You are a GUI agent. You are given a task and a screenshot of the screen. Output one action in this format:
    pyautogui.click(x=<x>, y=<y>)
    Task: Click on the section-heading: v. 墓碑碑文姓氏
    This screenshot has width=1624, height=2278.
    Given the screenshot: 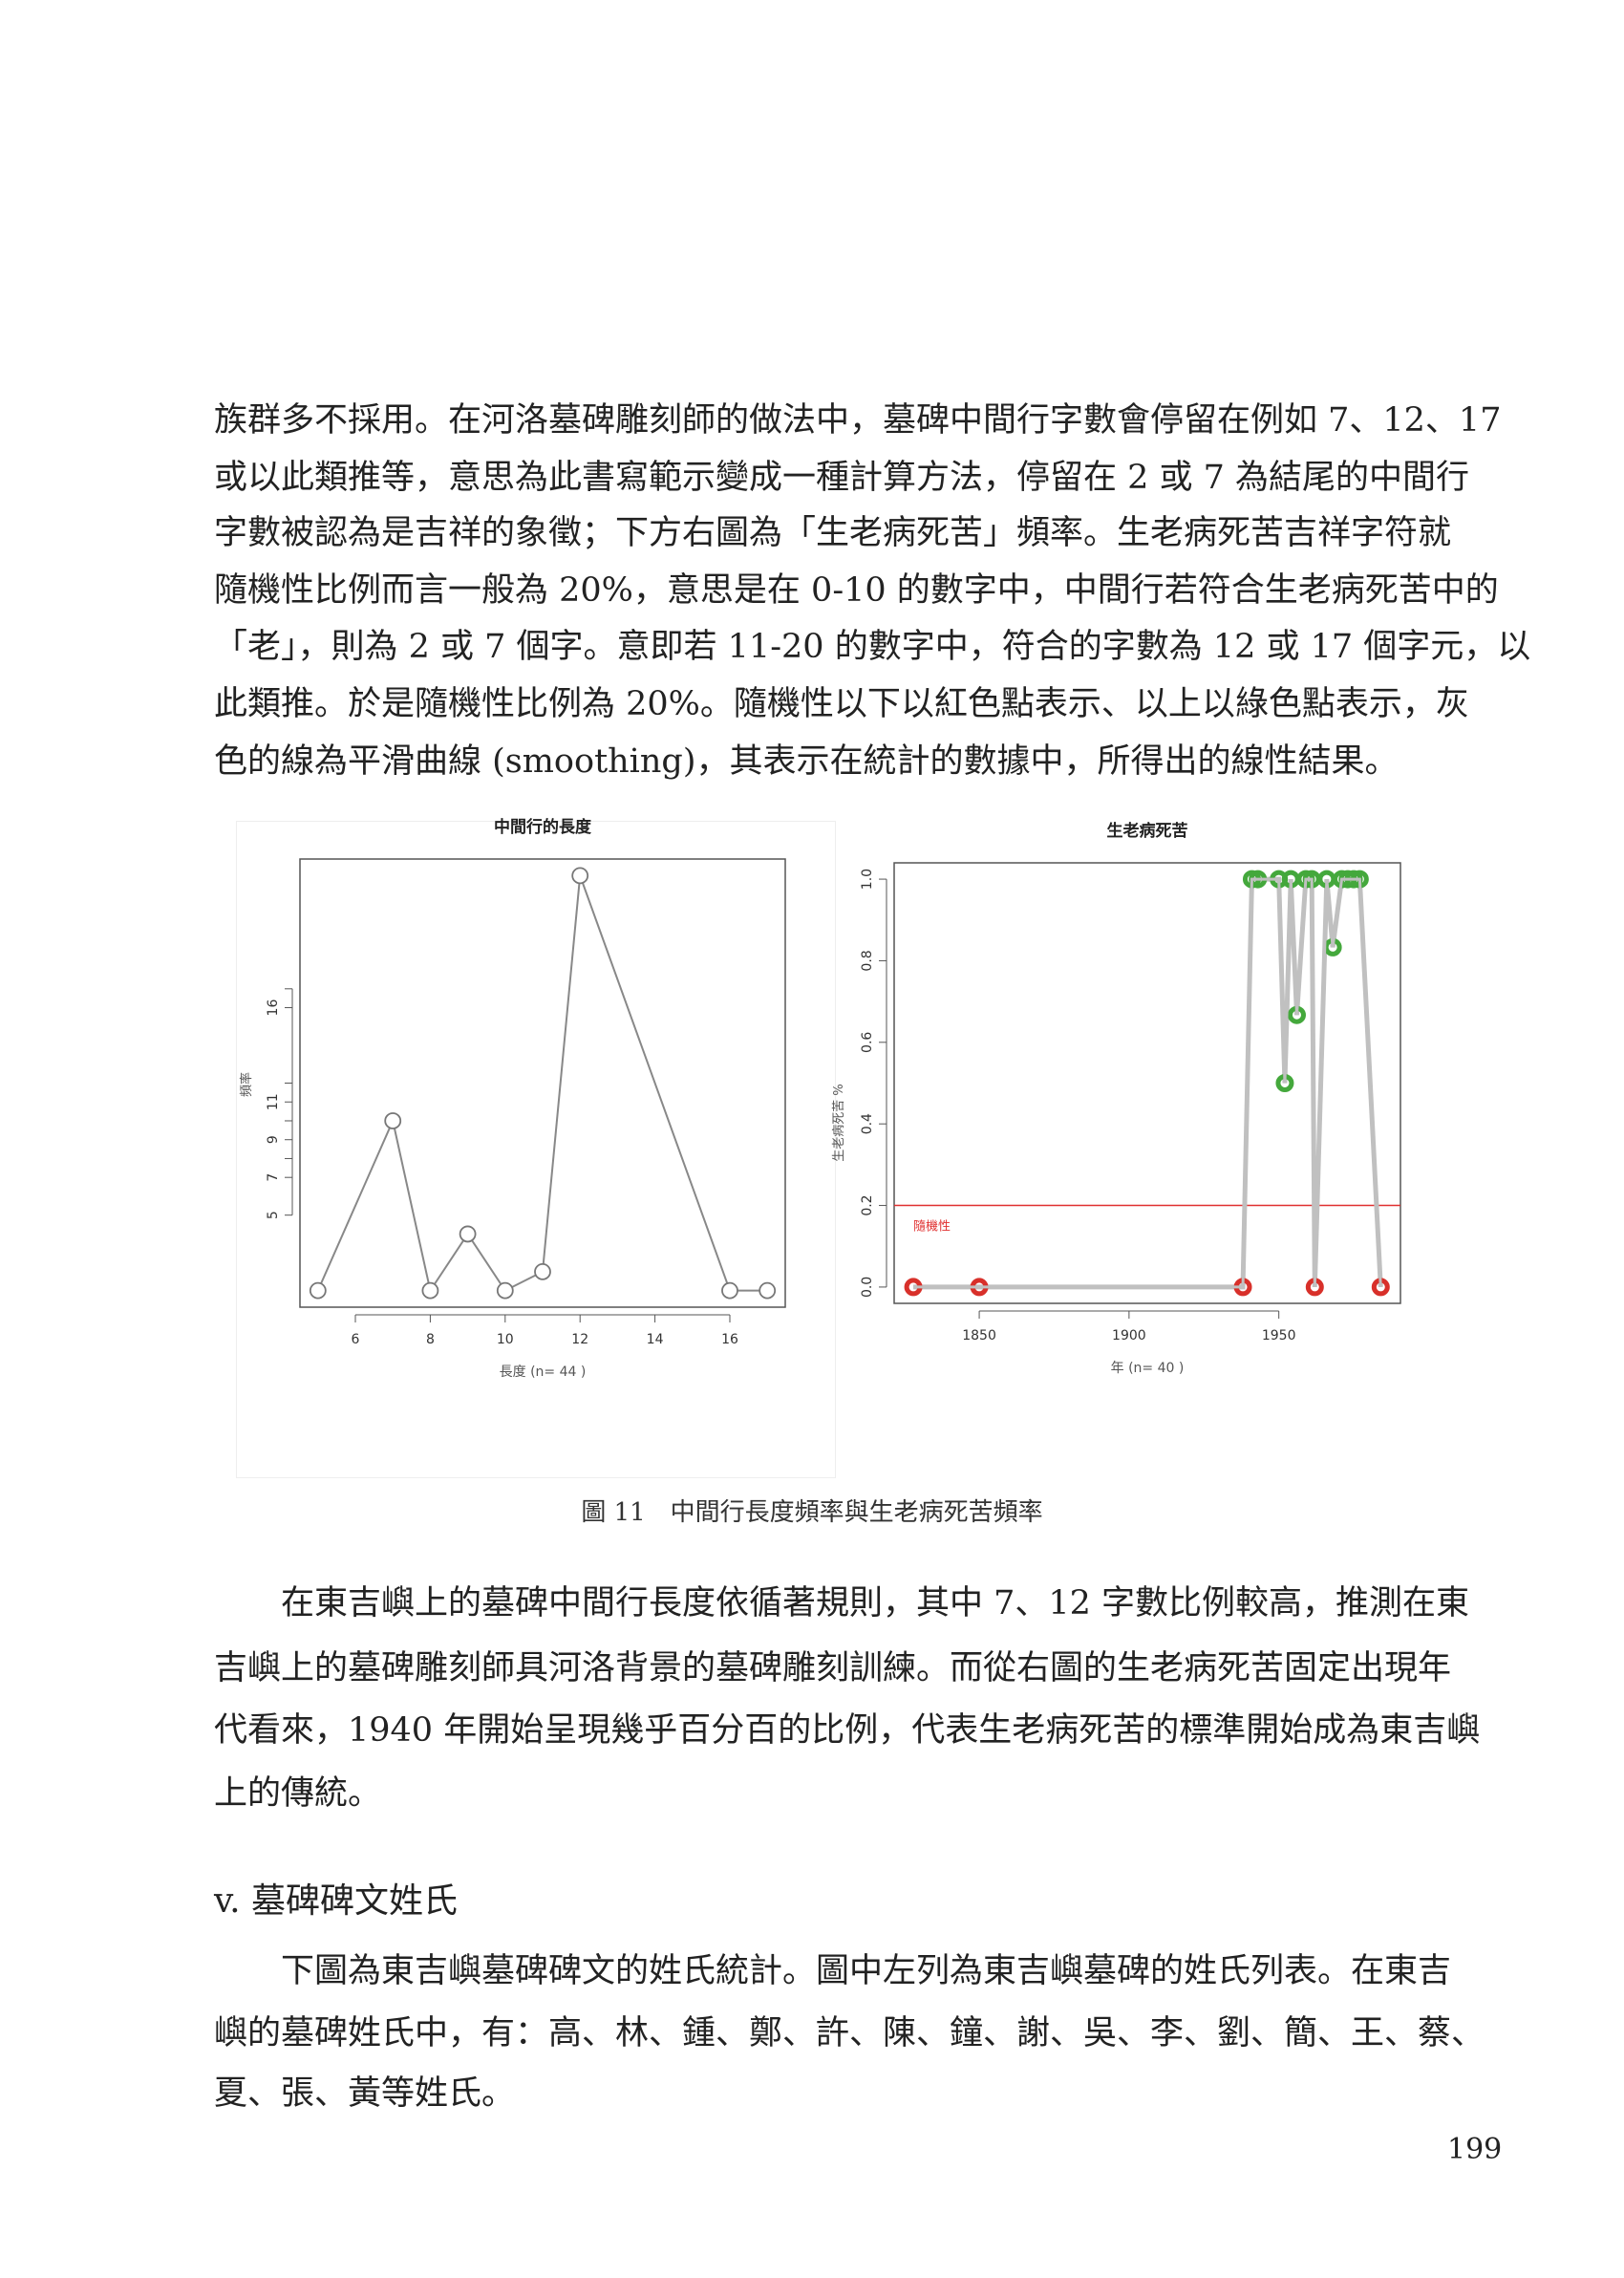 What is the action you would take?
    pyautogui.click(x=336, y=1901)
    